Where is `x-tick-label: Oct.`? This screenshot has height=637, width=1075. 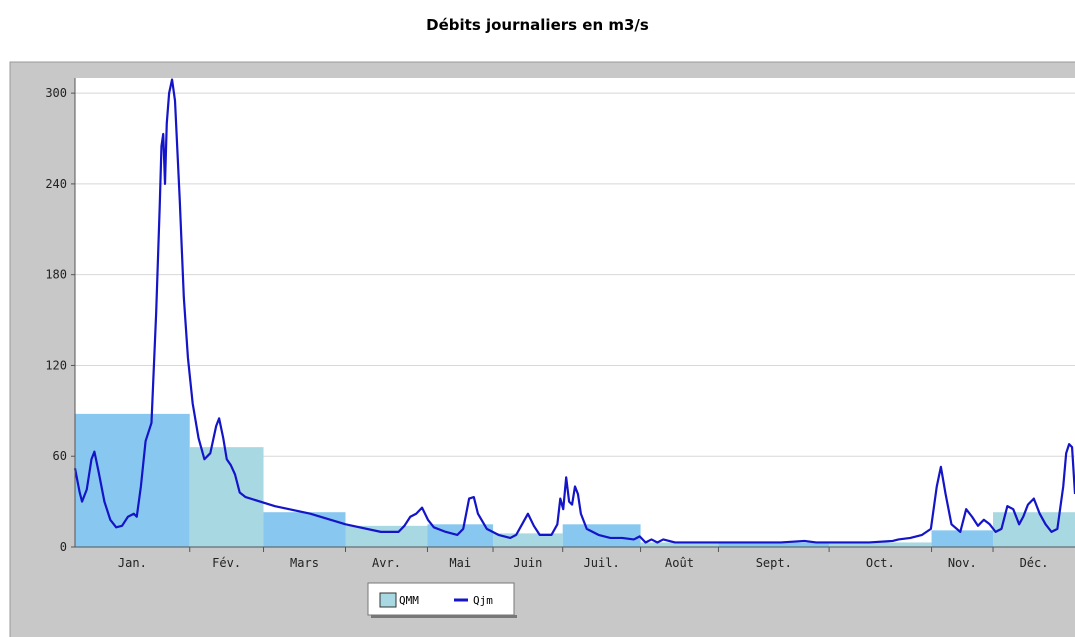
x-tick-label: Oct. is located at coordinates (880, 563).